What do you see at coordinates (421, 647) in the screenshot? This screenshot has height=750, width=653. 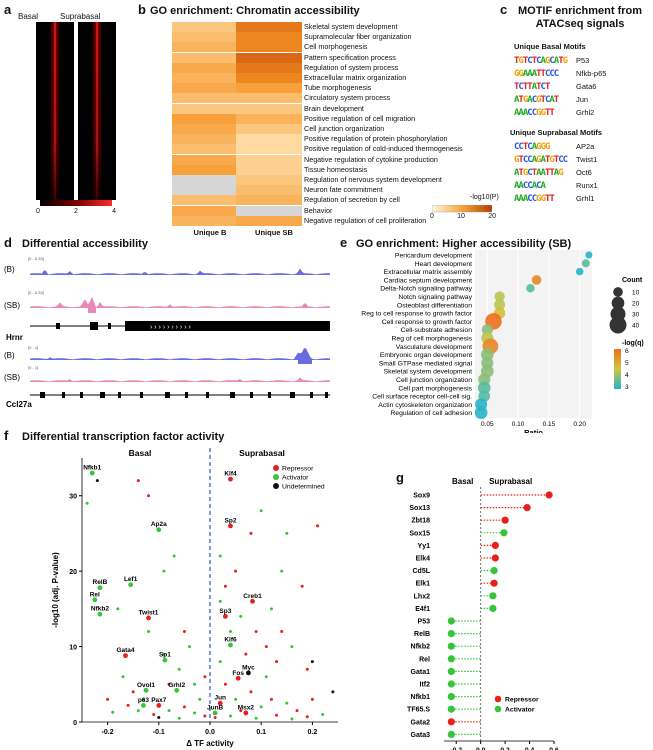 I see `tf-name: Nfkb2` at bounding box center [421, 647].